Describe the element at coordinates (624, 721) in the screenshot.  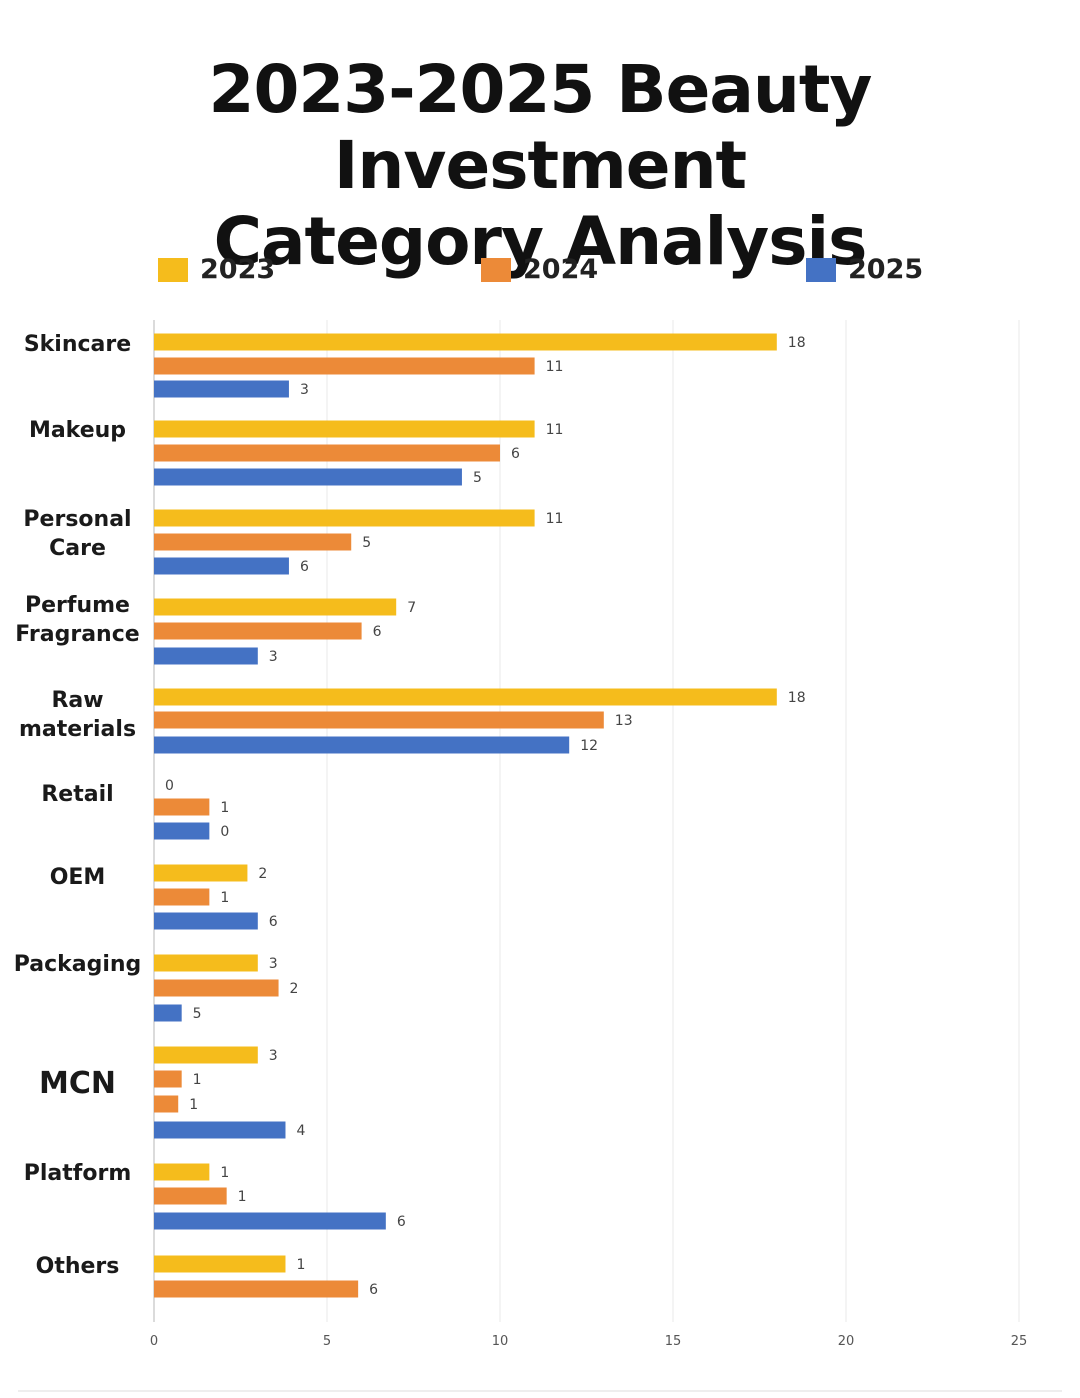
I see `bar-value-label: 13` at that location.